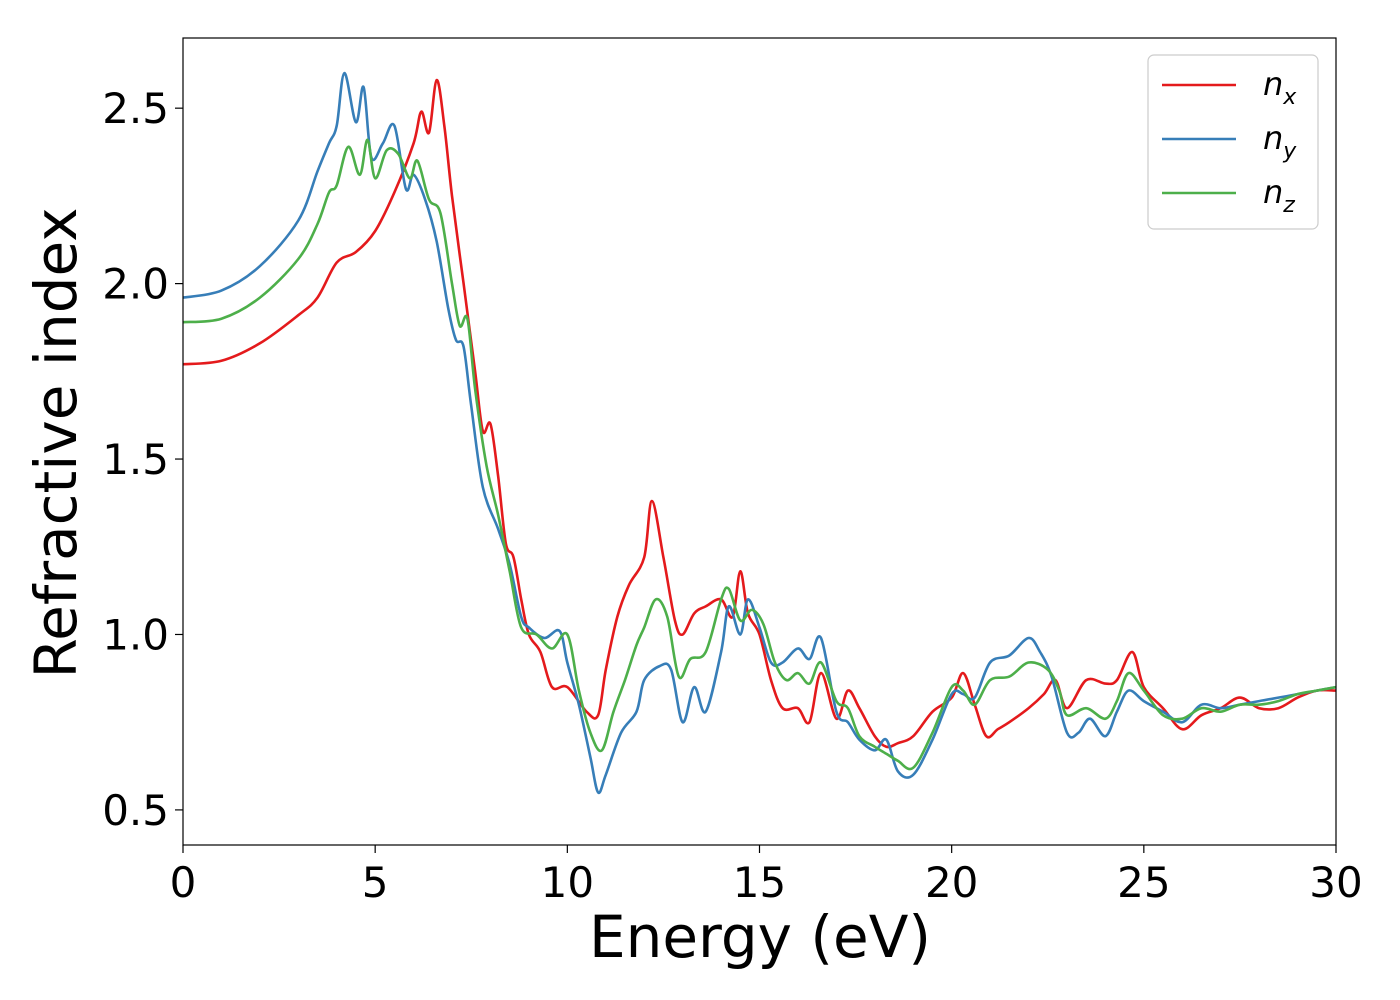  Describe the element at coordinates (951, 882) in the screenshot. I see `x-tick-label: 20` at that location.